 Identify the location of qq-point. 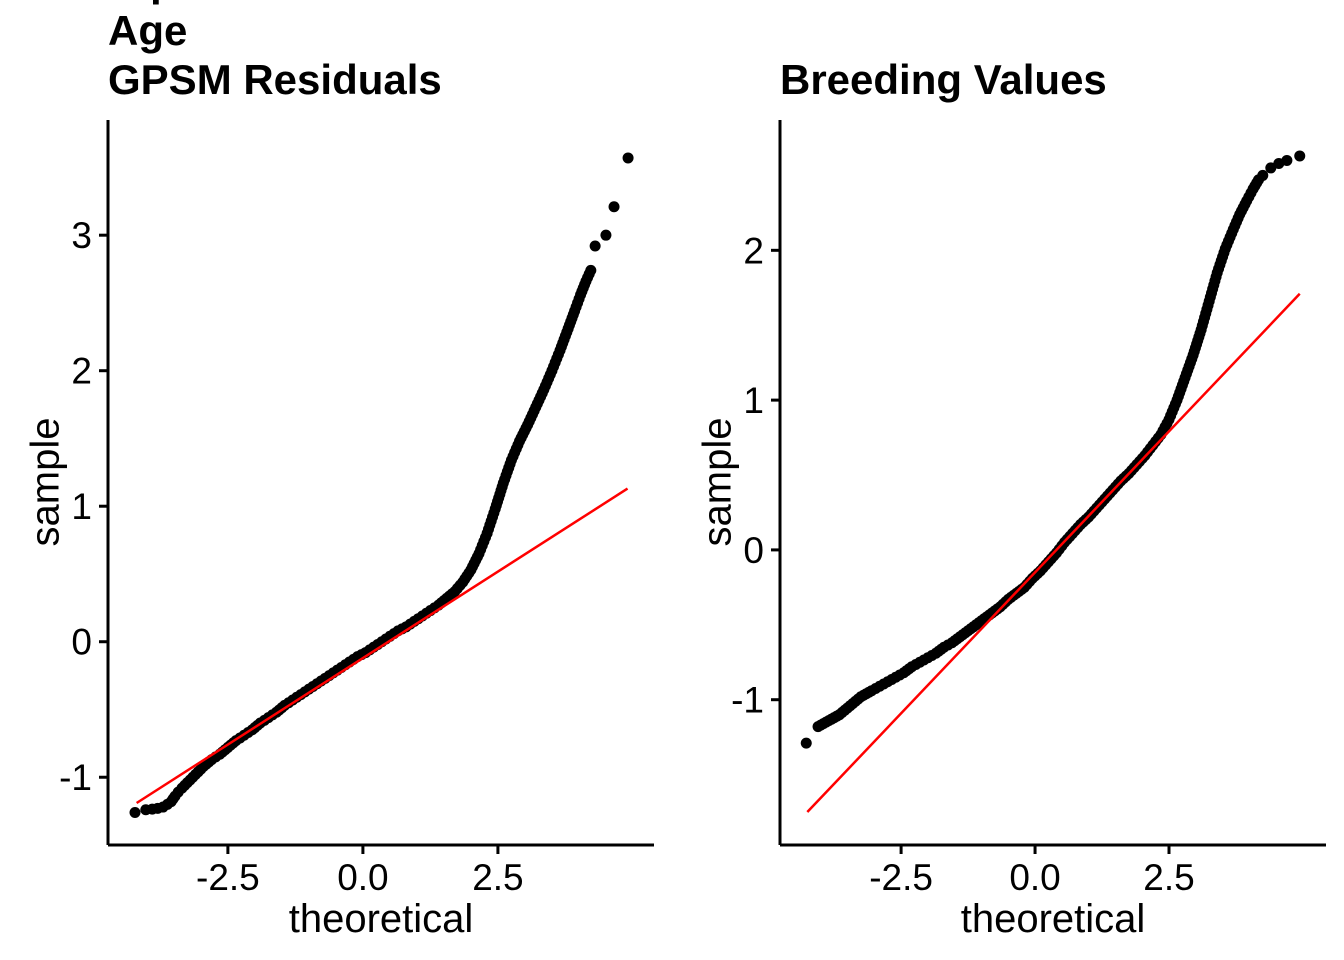
(591, 270).